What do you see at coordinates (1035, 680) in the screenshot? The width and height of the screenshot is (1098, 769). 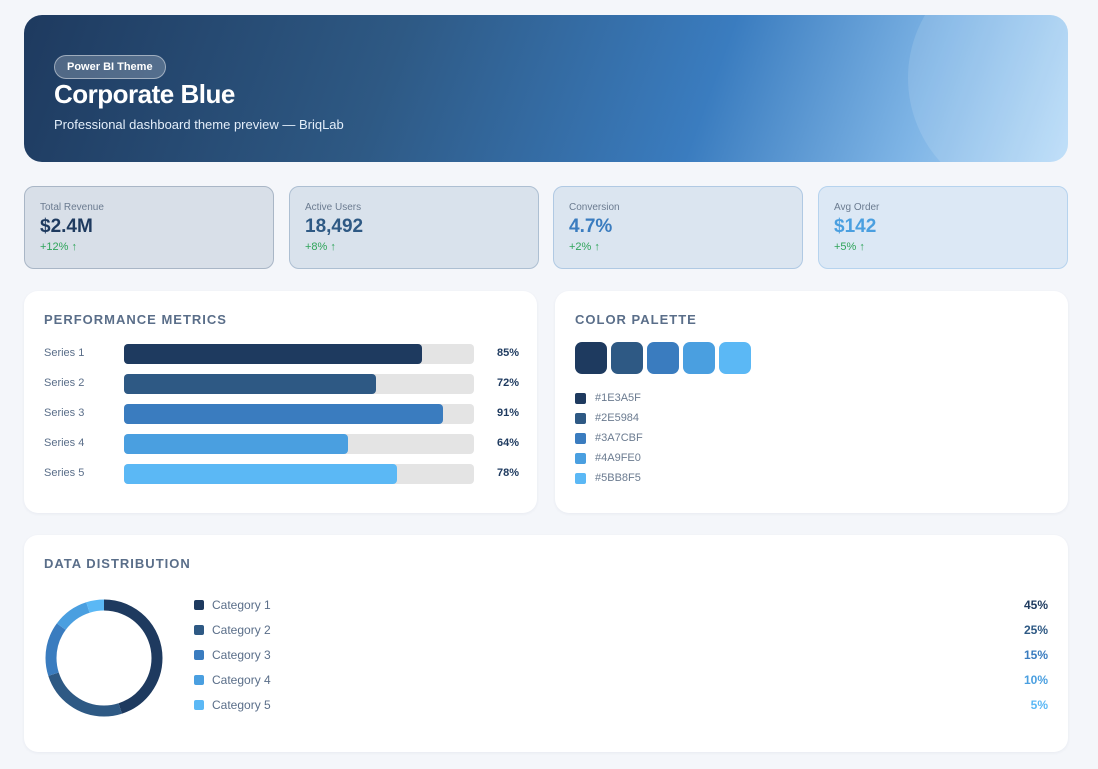 I see `legend-percent: 10%` at bounding box center [1035, 680].